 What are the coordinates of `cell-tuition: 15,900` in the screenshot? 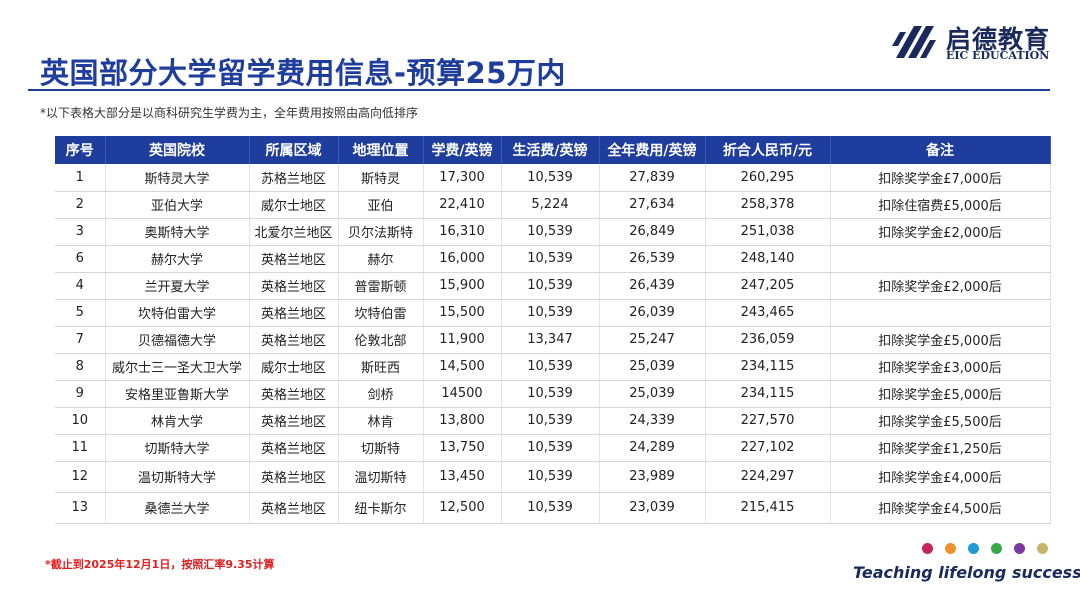 It's located at (462, 286).